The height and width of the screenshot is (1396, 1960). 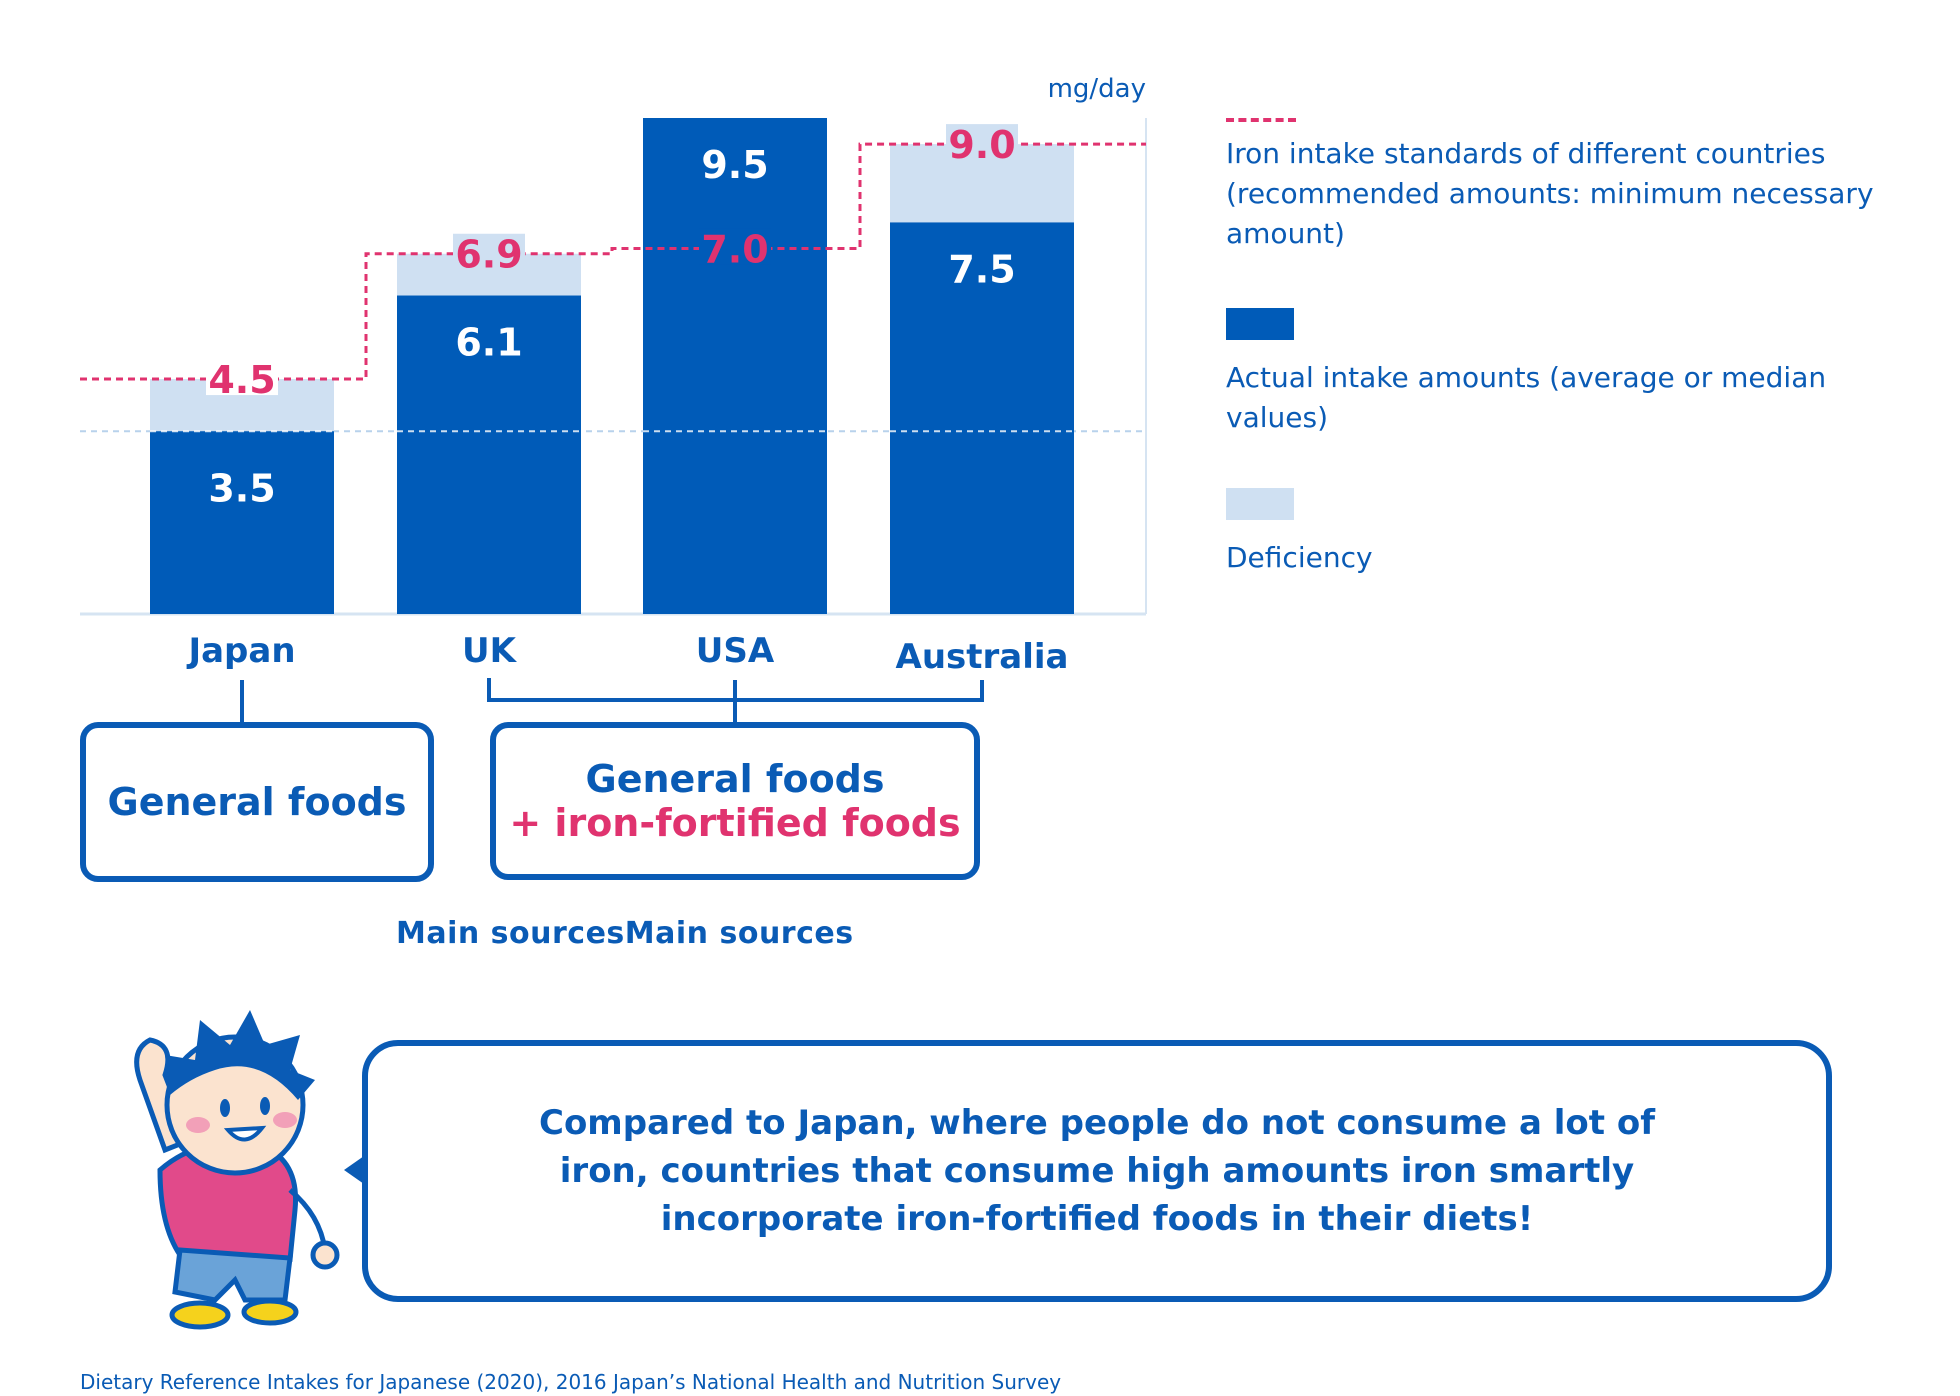 I want to click on standard-label-bg-australia, so click(x=982, y=142).